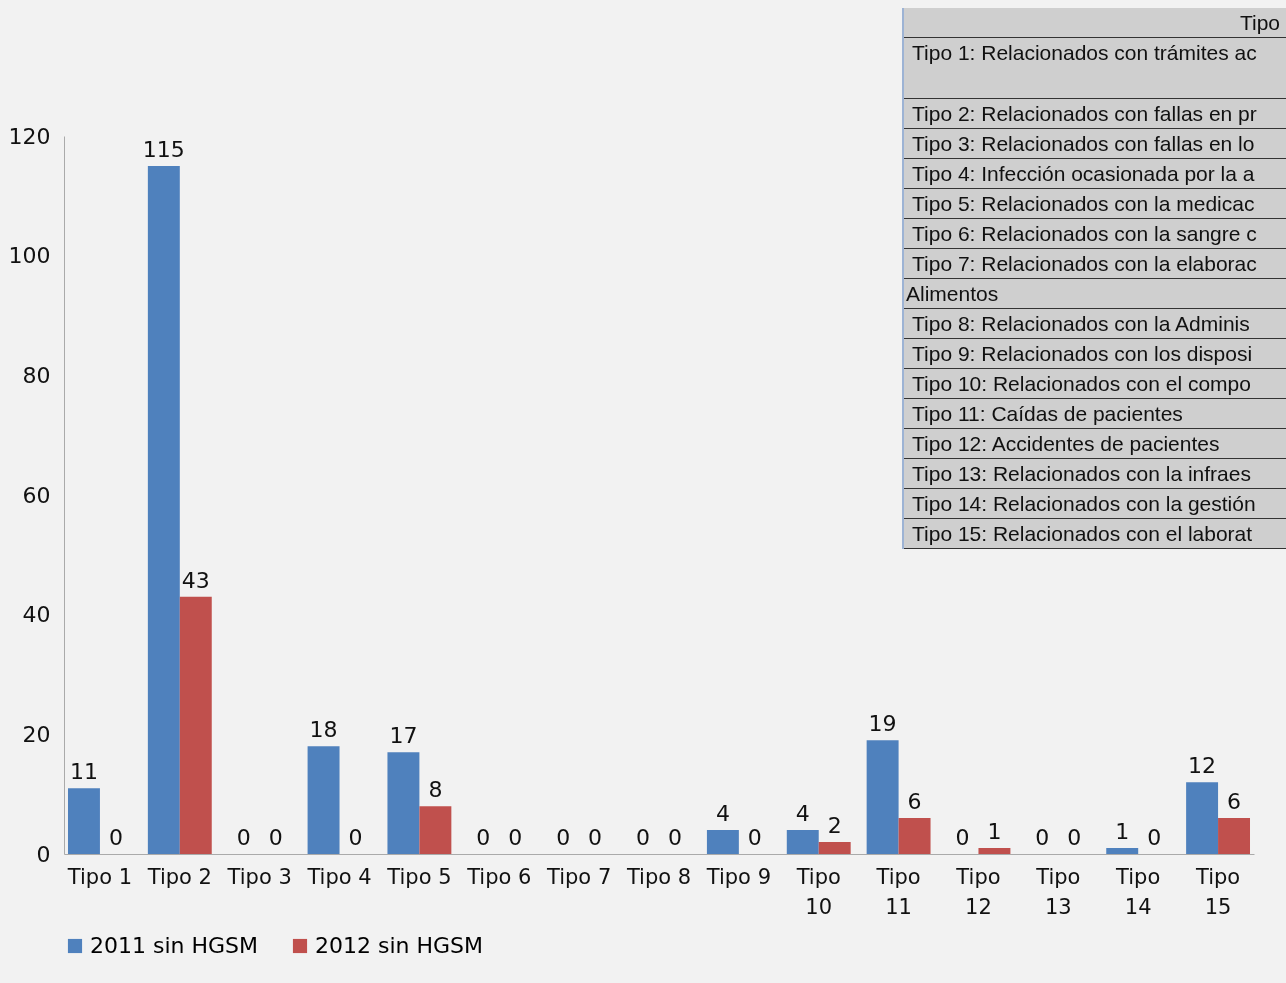 This screenshot has width=1286, height=983. What do you see at coordinates (898, 891) in the screenshot?
I see `x-tick-label: Tipo 11` at bounding box center [898, 891].